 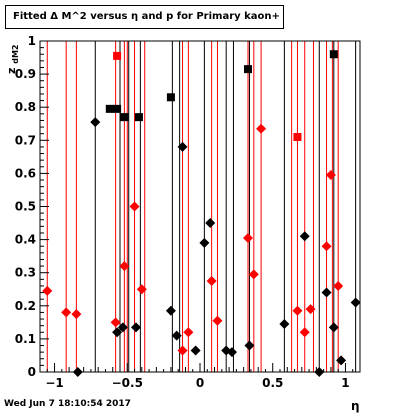 I want to click on y-axis-label: z dM2, so click(x=12, y=59).